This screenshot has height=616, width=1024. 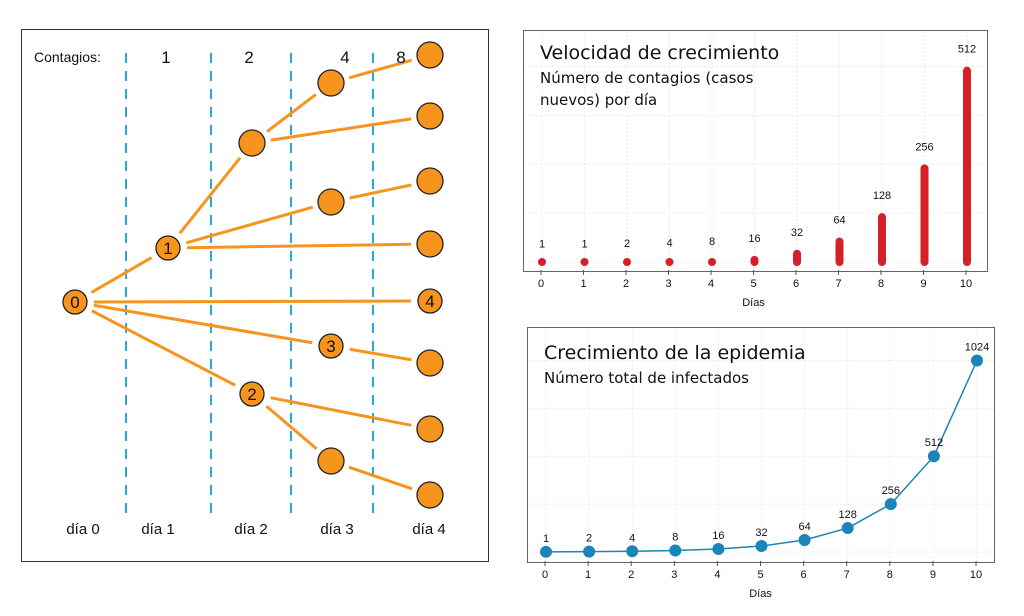 What do you see at coordinates (839, 221) in the screenshot?
I see `bar-value-label: 64` at bounding box center [839, 221].